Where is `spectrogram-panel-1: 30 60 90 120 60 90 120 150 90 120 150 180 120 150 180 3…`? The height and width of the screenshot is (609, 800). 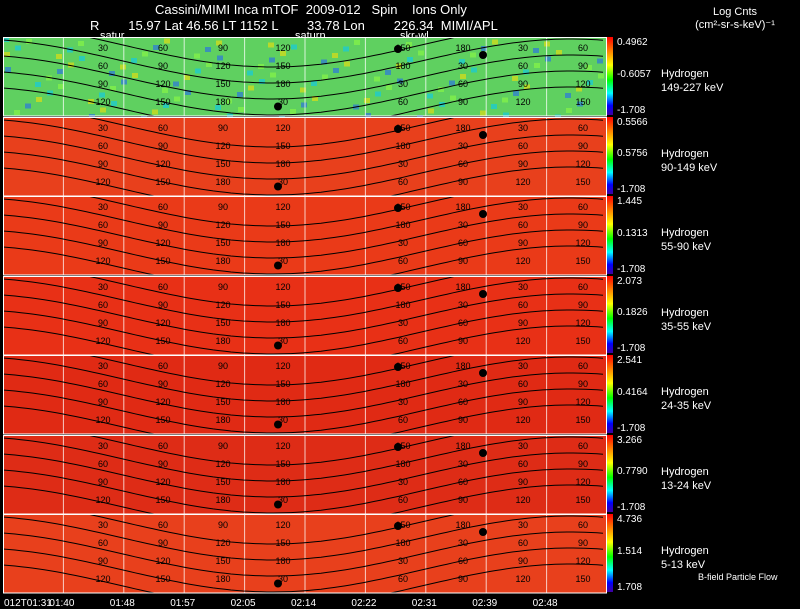 spectrogram-panel-1: 30 60 90 120 60 90 120 150 90 120 150 180 120 150 180 3… is located at coordinates (305, 156).